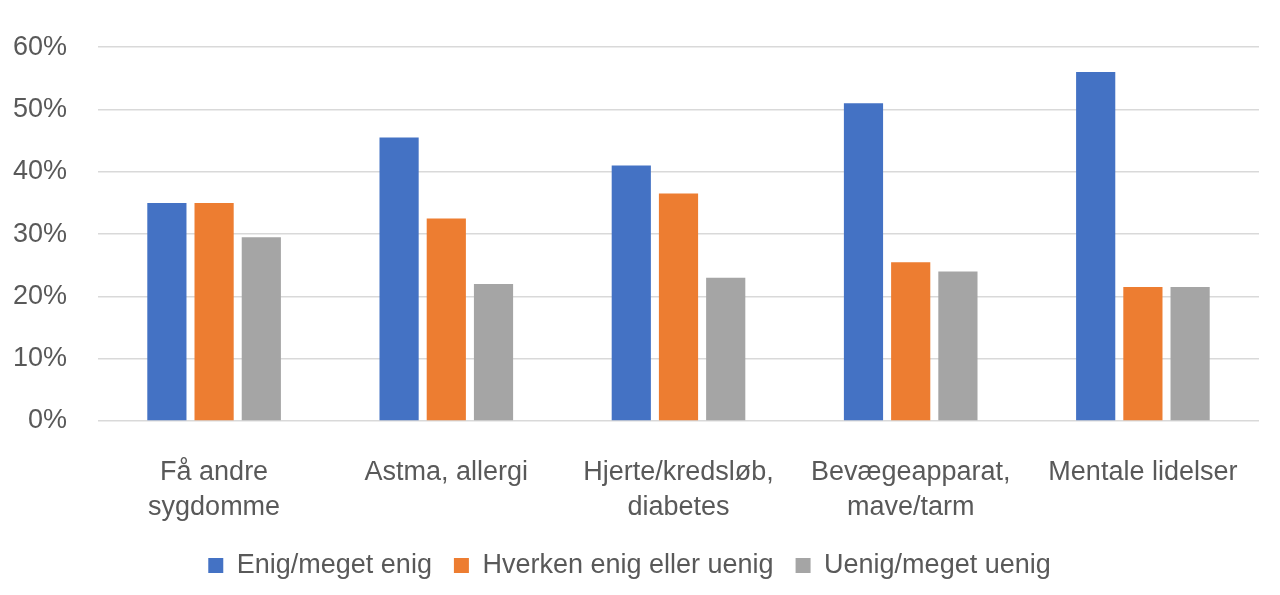 The width and height of the screenshot is (1280, 595). Describe the element at coordinates (39, 107) in the screenshot. I see `y-tick-label: 50%` at that location.